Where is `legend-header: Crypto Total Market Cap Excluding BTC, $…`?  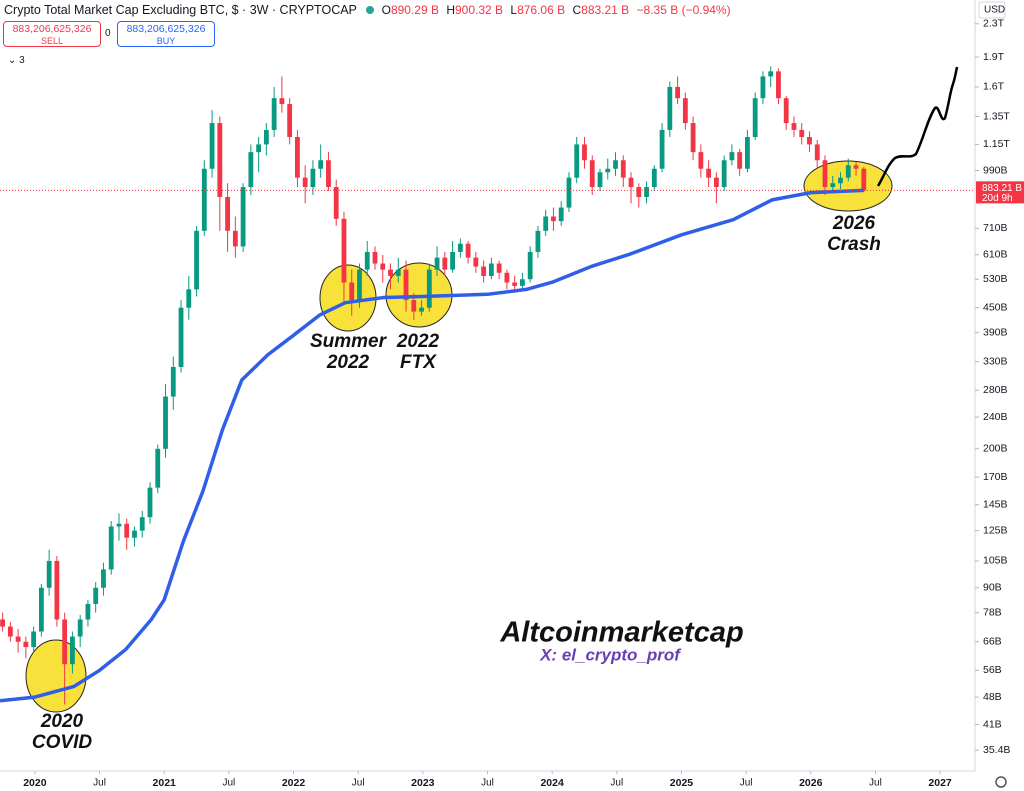 legend-header: Crypto Total Market Cap Excluding BTC, $… is located at coordinates (369, 10).